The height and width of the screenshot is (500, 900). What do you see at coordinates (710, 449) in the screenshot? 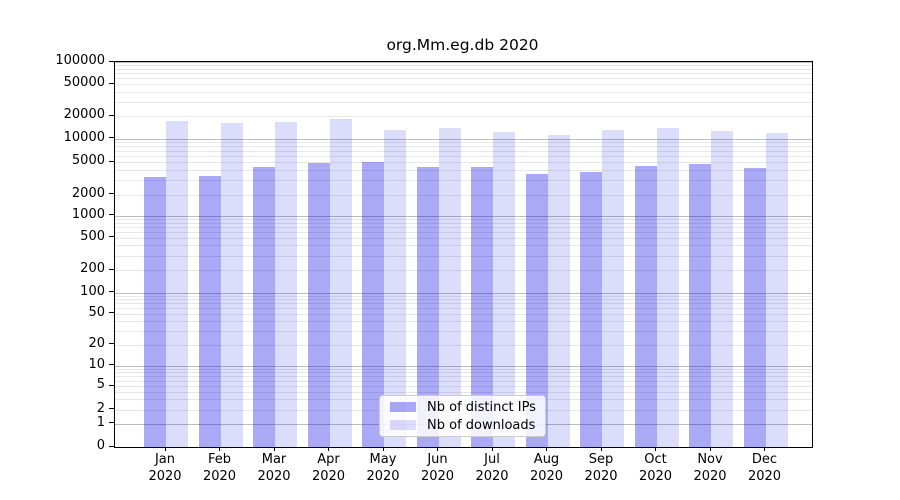
I see `x-tick-mark-nov` at bounding box center [710, 449].